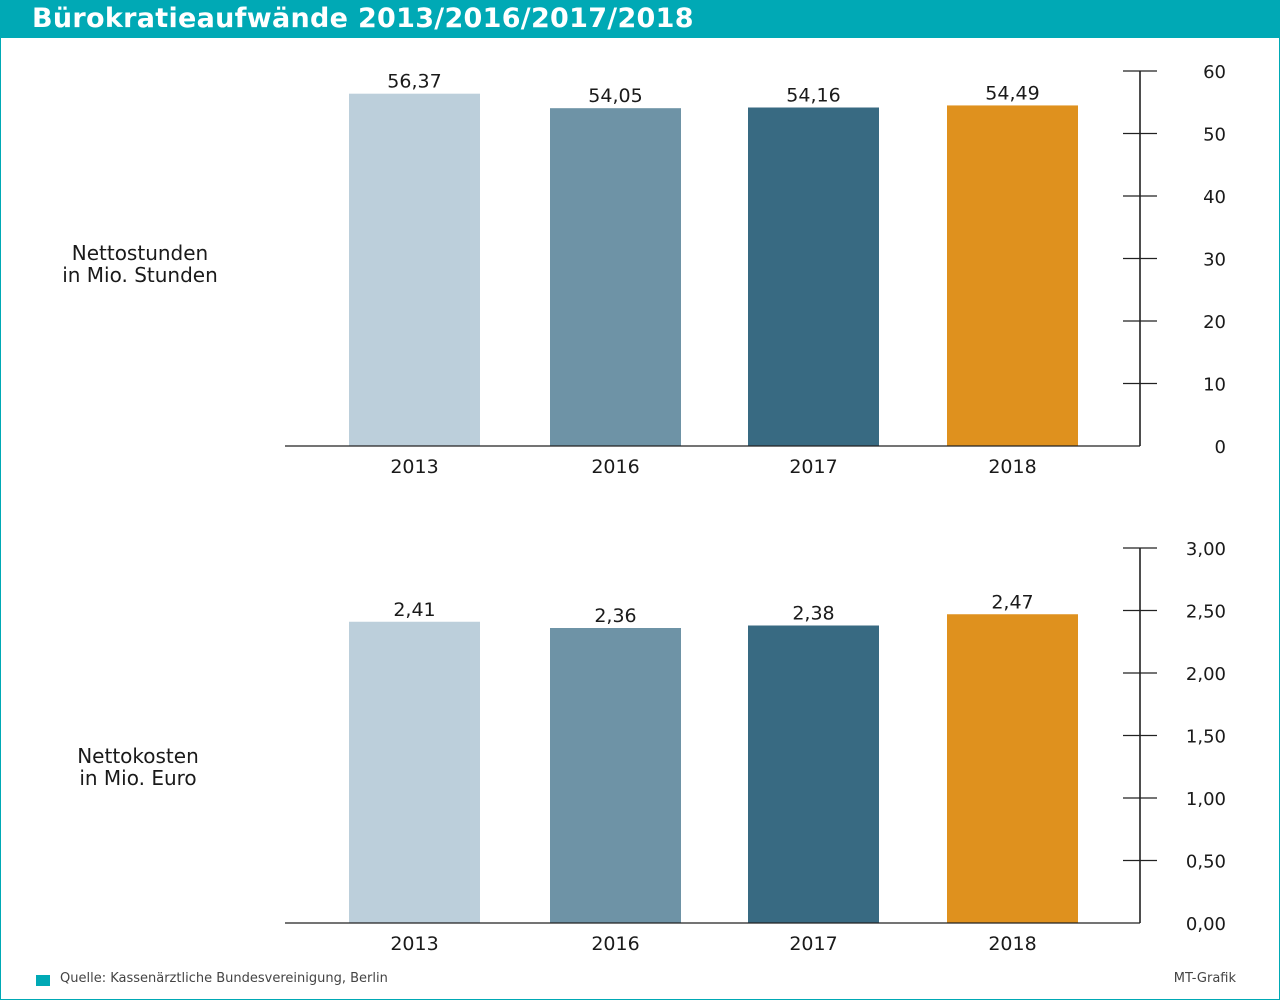 This screenshot has width=1280, height=1000. What do you see at coordinates (615, 96) in the screenshot?
I see `top-value-label-2016: 54,05` at bounding box center [615, 96].